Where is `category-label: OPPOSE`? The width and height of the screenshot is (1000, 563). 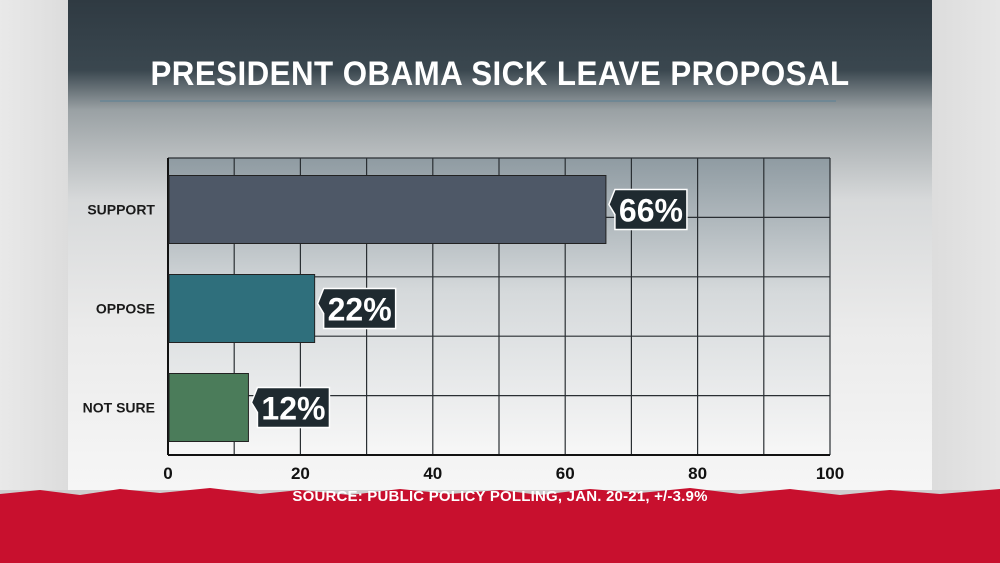 category-label: OPPOSE is located at coordinates (125, 309).